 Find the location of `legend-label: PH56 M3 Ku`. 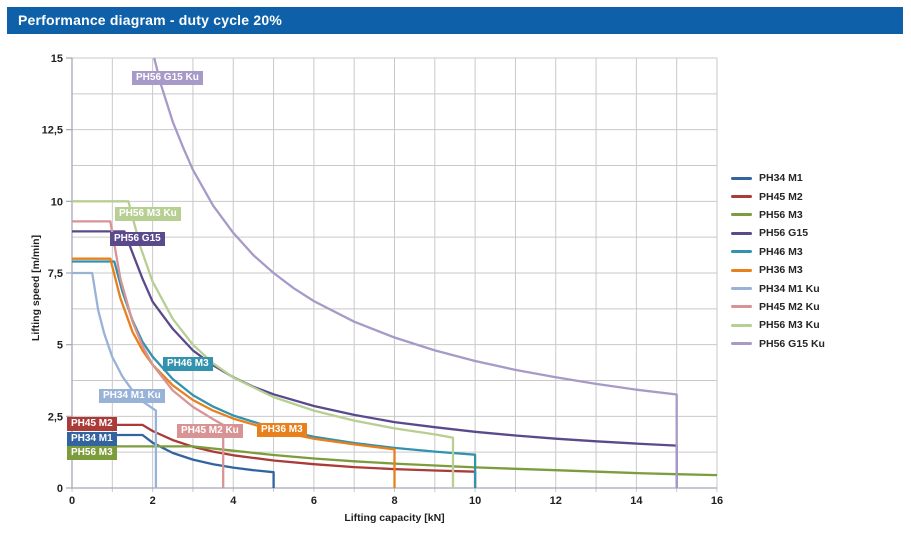

legend-label: PH56 M3 Ku is located at coordinates (789, 325).